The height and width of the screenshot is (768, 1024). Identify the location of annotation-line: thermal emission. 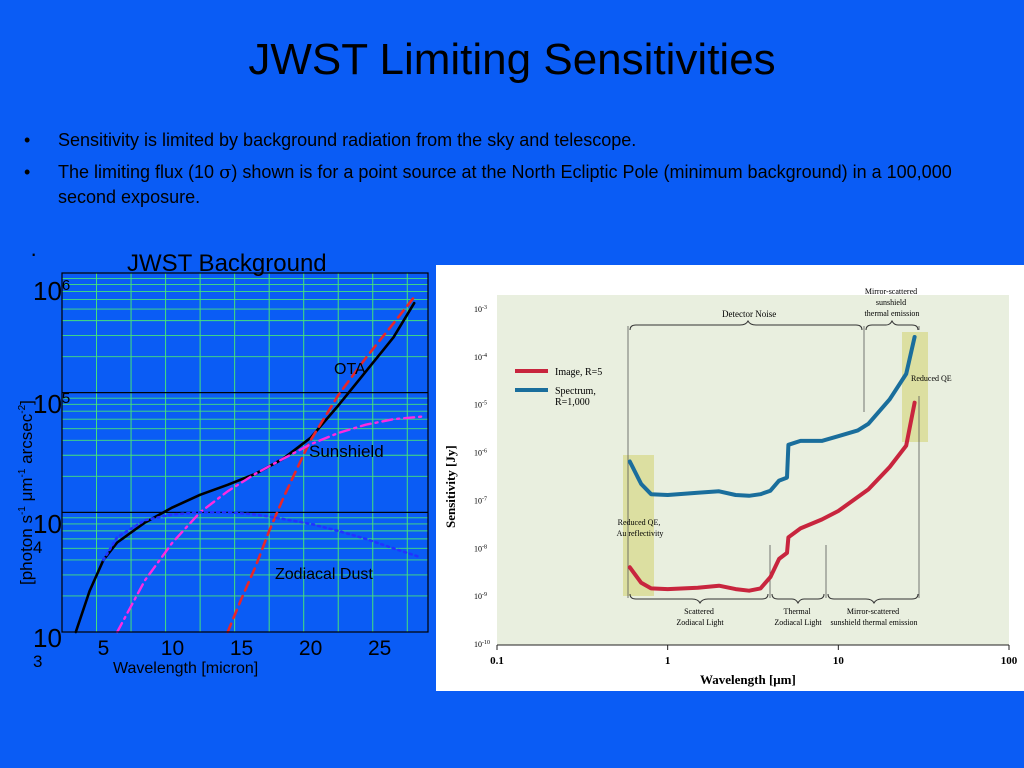
(892, 313).